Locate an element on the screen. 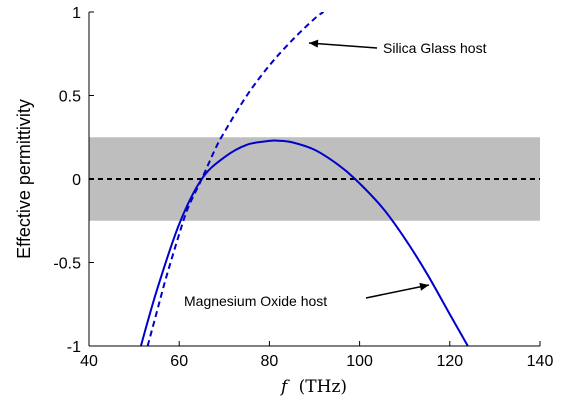 This screenshot has height=409, width=570. y-tick-label: 1 is located at coordinates (76, 13).